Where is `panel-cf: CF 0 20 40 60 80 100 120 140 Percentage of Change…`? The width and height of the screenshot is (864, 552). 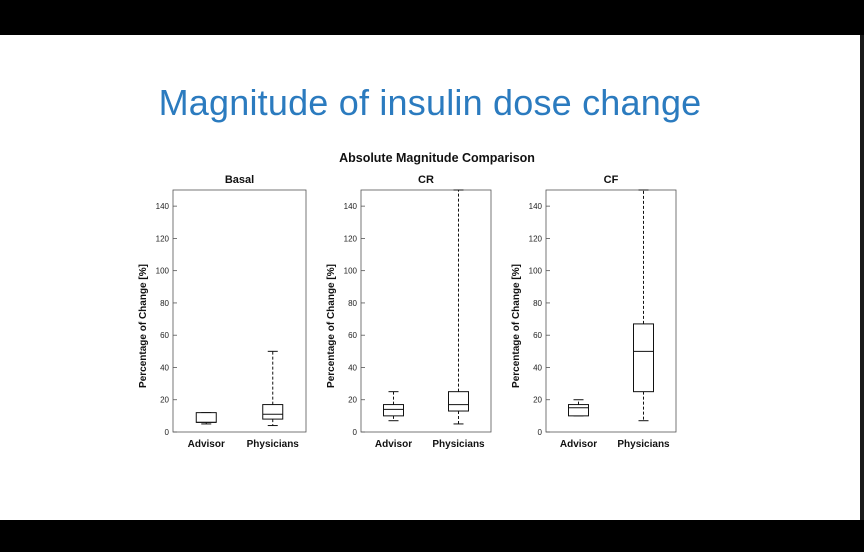
panel-cf: CF 0 20 40 60 80 100 120 140 Percentage of Change… is located at coordinates (594, 312).